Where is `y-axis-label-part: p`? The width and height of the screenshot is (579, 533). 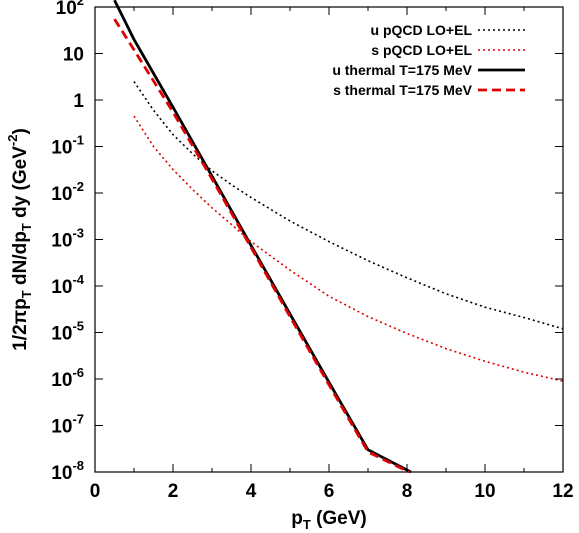
y-axis-label-part: p is located at coordinates (20, 304).